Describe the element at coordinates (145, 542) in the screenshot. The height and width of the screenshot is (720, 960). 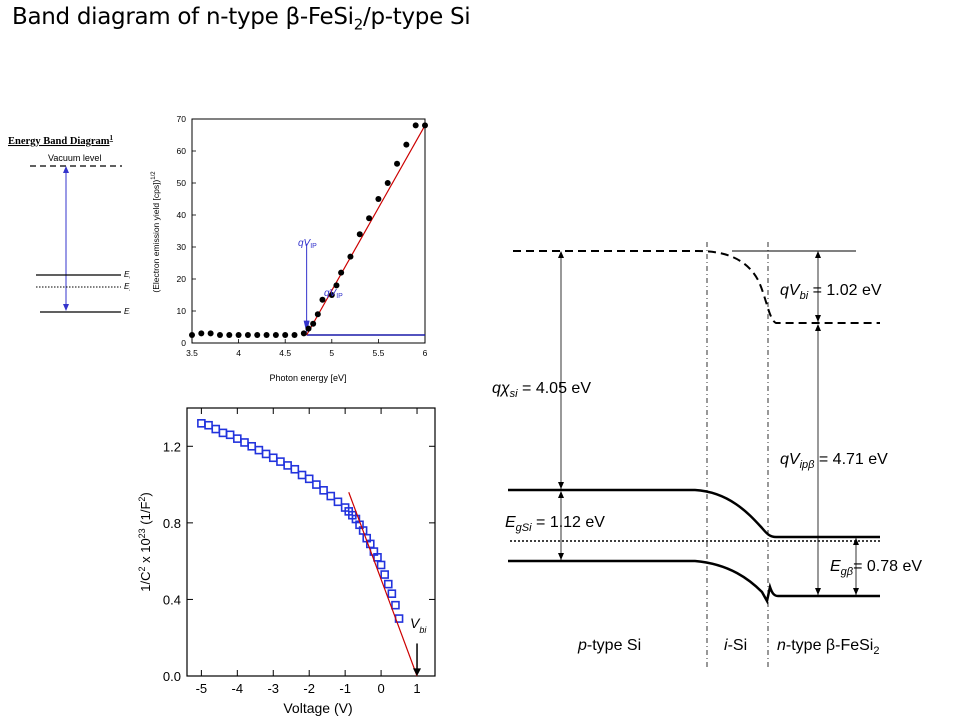
I see `cv-y-axis-label: 1/C2 x 1023 (1/F2)` at that location.